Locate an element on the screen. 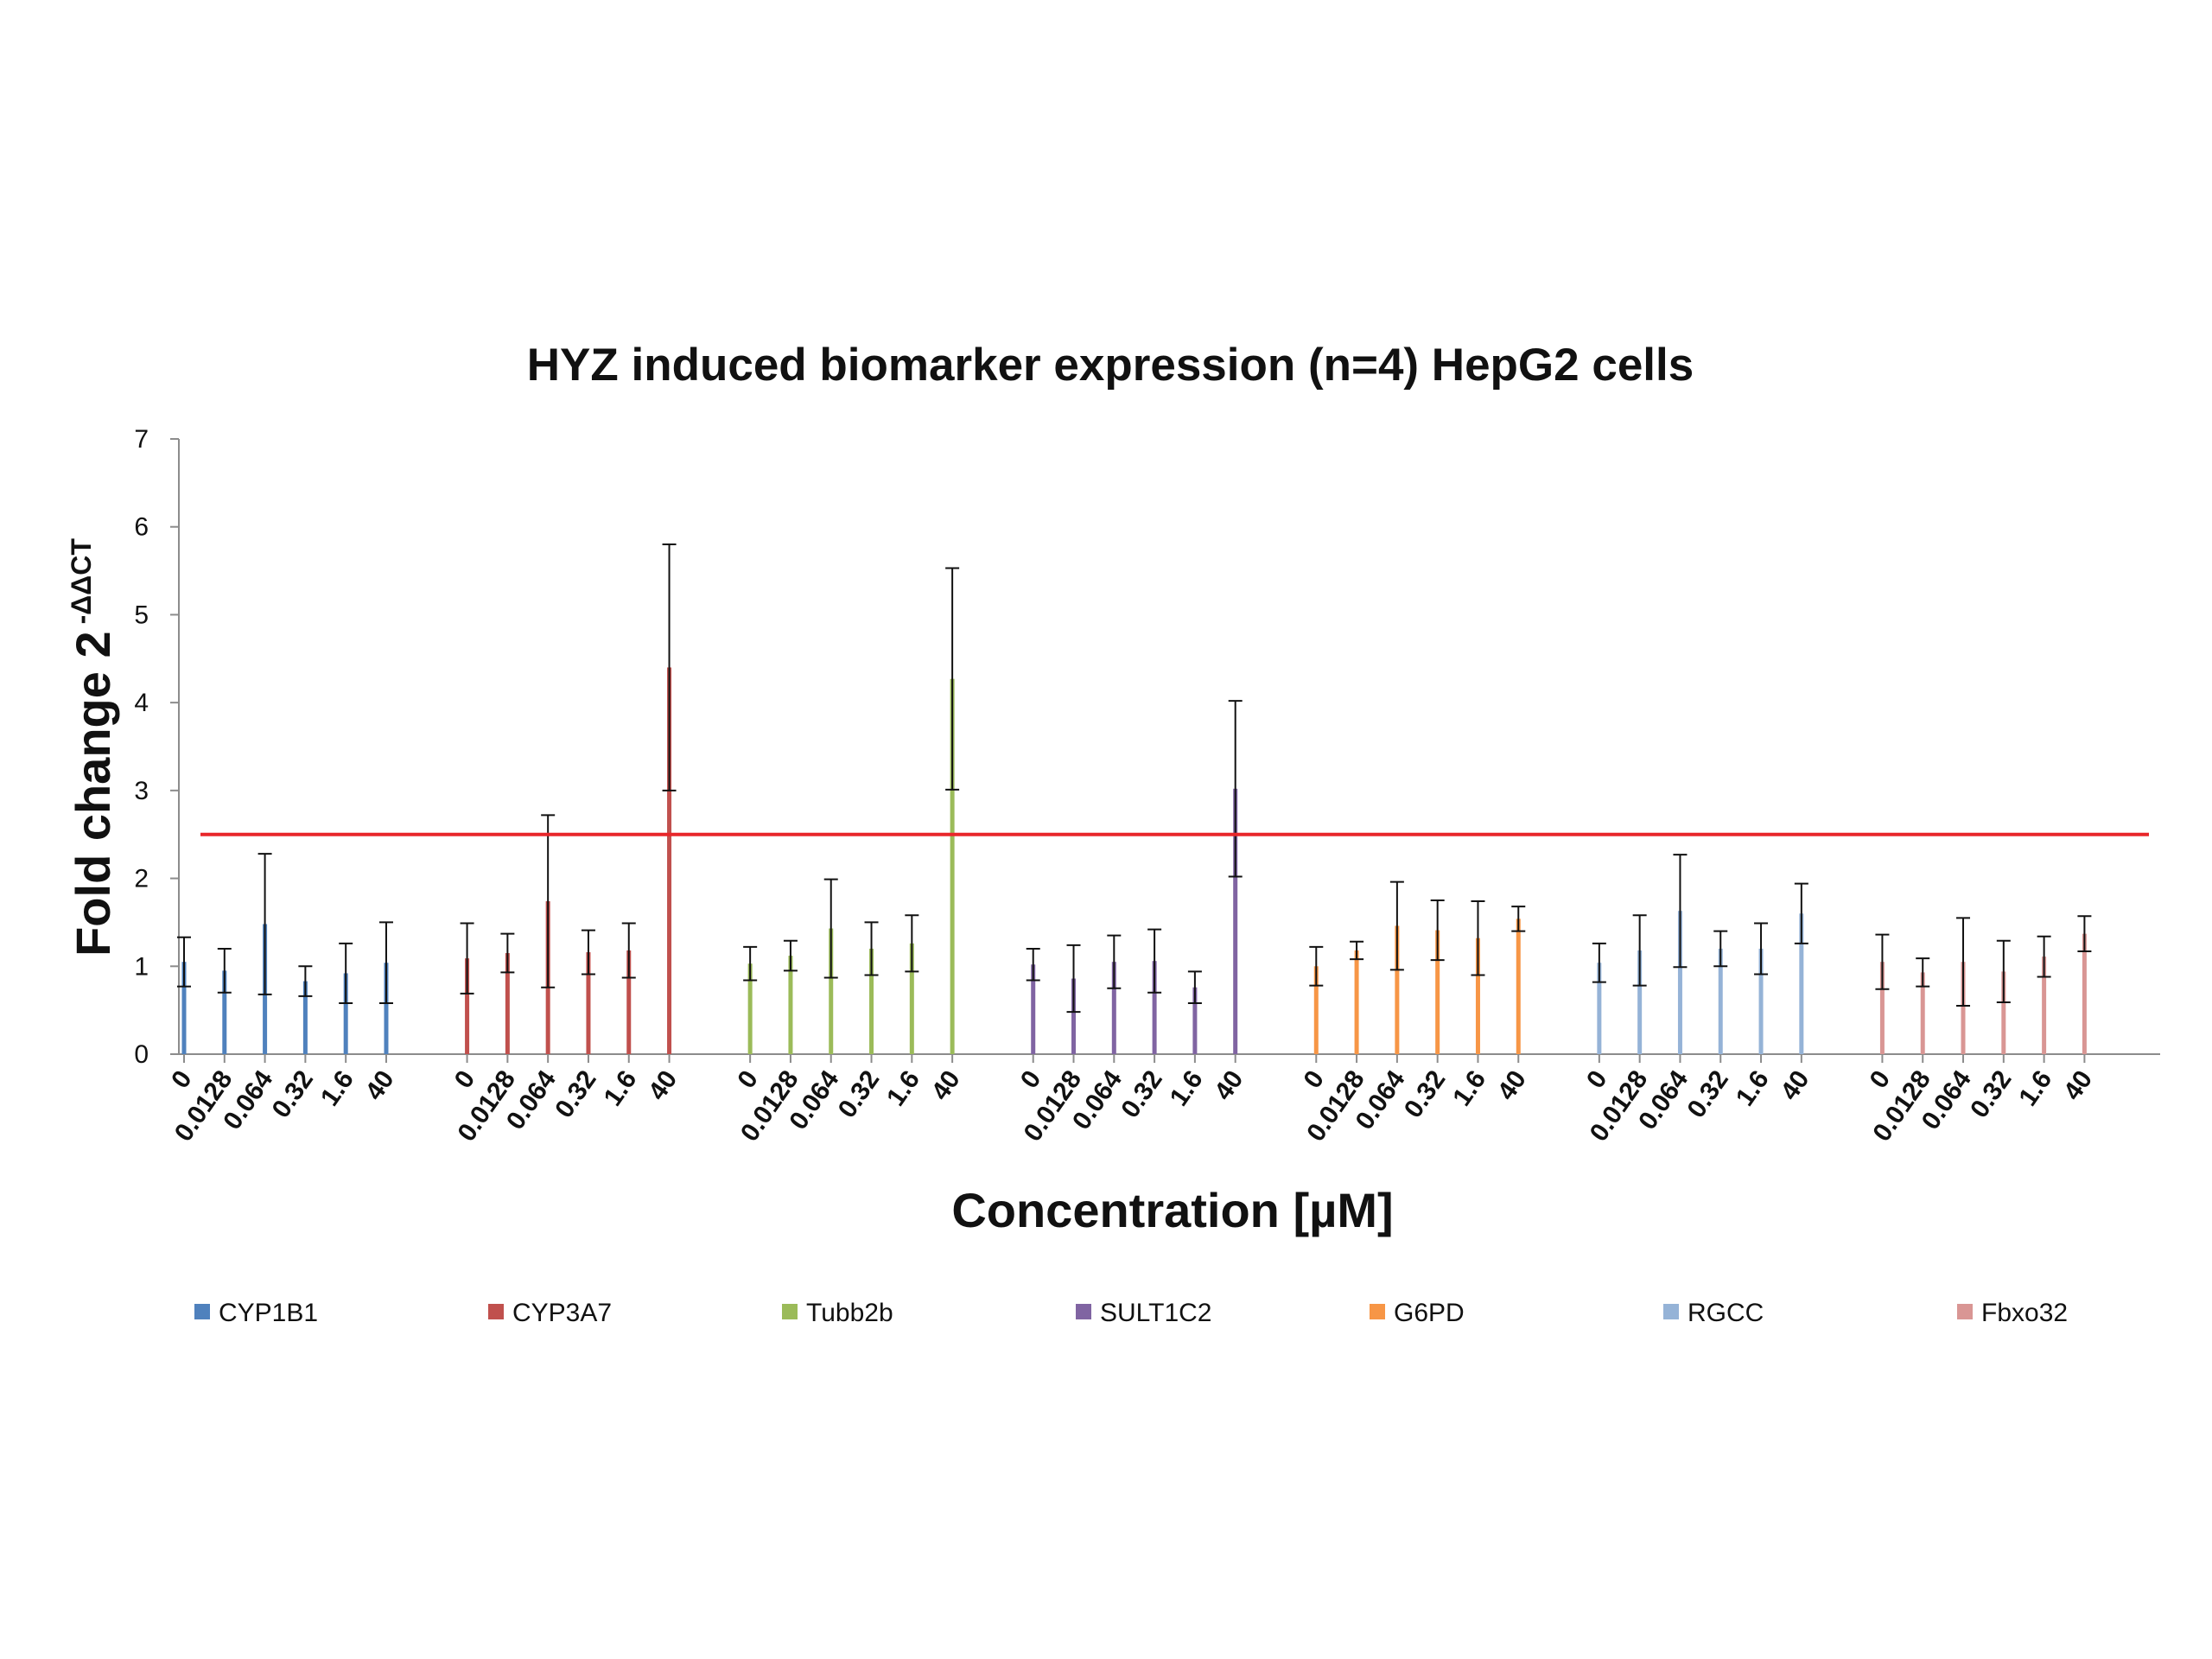 Image resolution: width=2212 pixels, height=1659 pixels. y-tick-label: 1 is located at coordinates (141, 967).